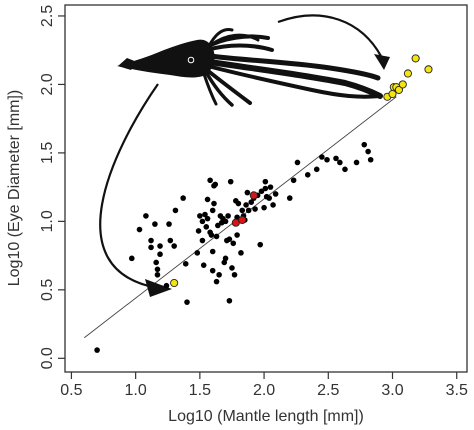 Image resolution: width=474 pixels, height=430 pixels. What do you see at coordinates (200, 390) in the screenshot?
I see `x-tick-label: 1.5` at bounding box center [200, 390].